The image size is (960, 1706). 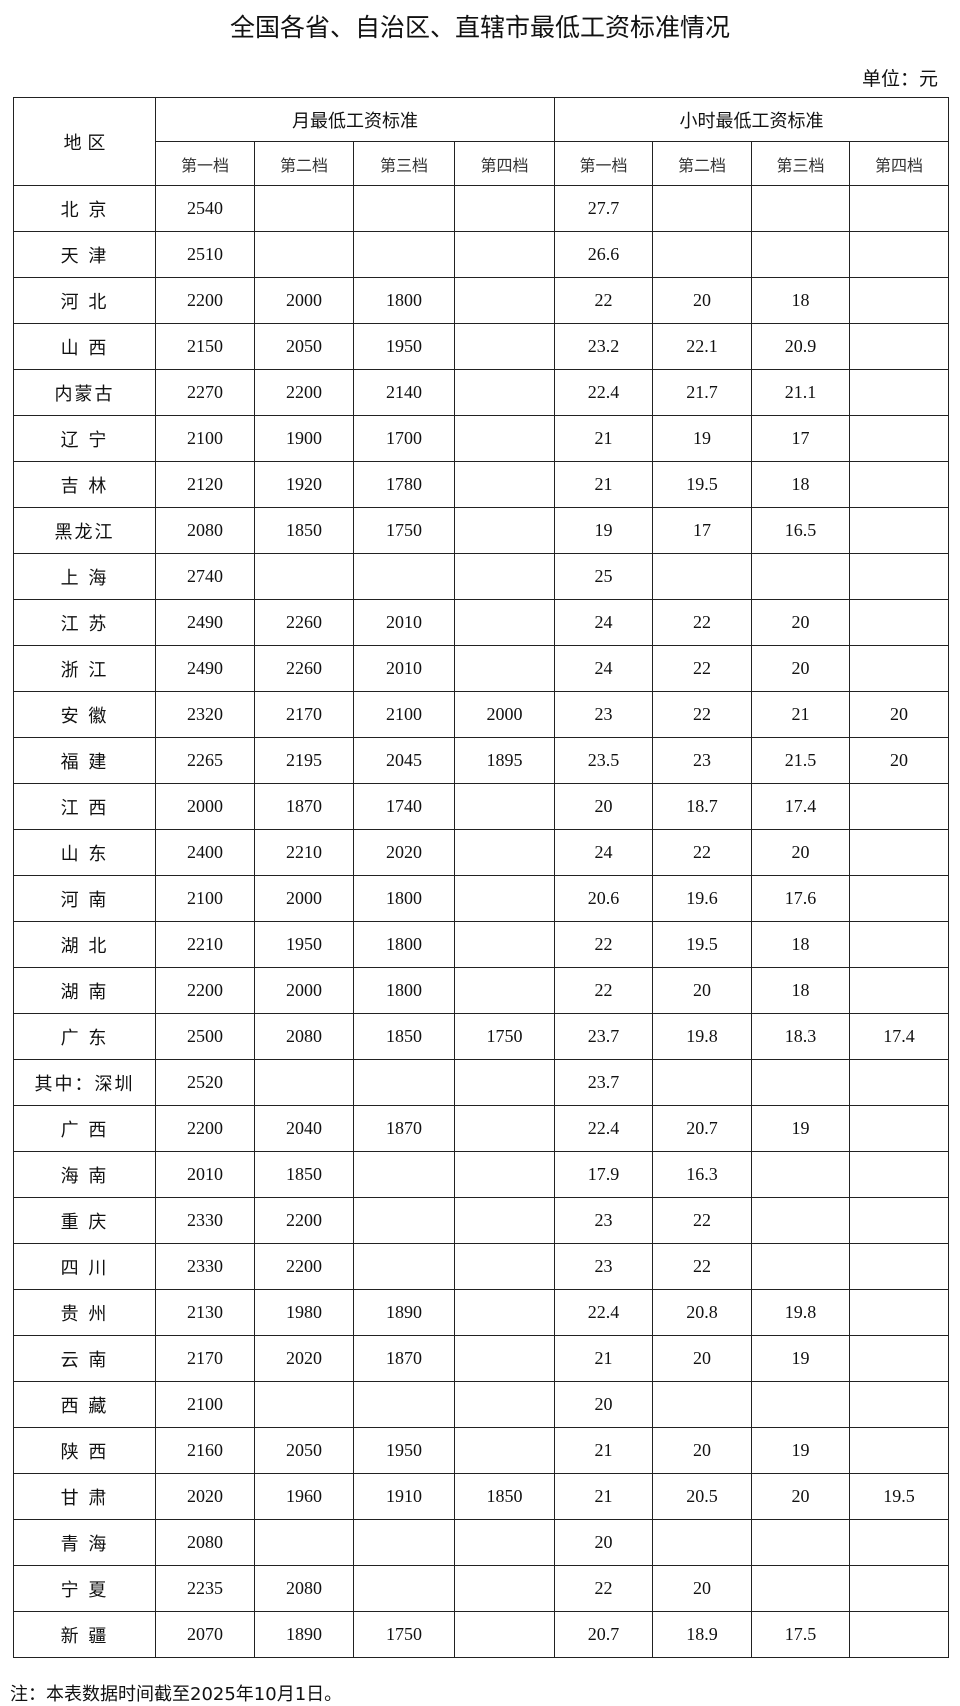 What do you see at coordinates (304, 714) in the screenshot?
I see `monthly-tier-2-cell: 2170` at bounding box center [304, 714].